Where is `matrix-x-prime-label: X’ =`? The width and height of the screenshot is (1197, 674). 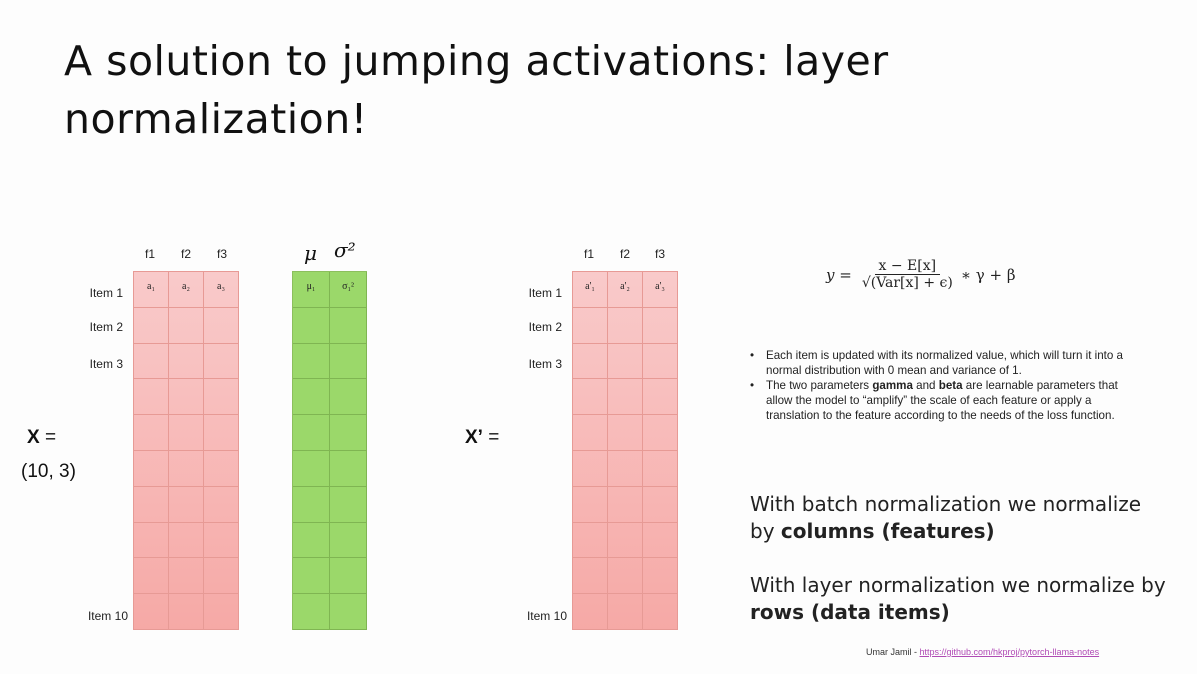
matrix-x-prime-label: X’ = is located at coordinates (482, 438).